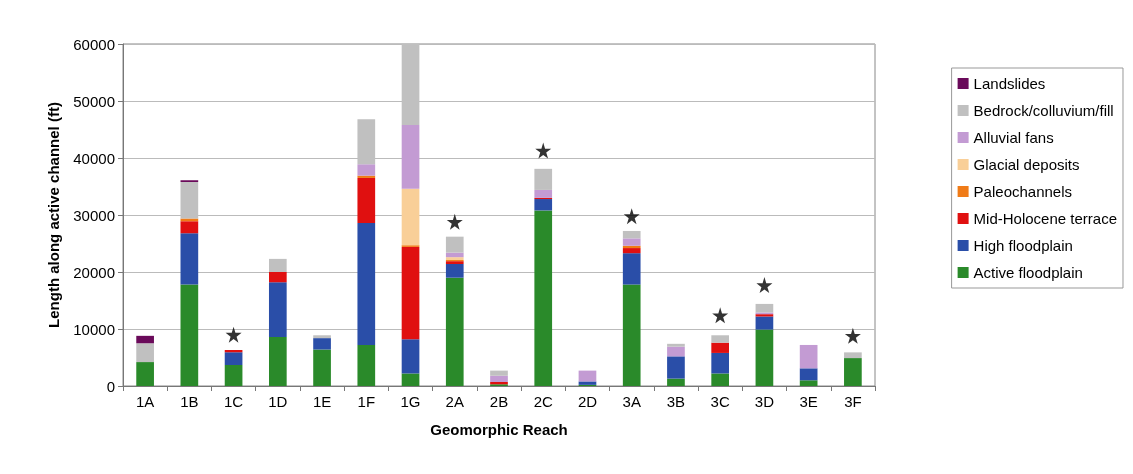 This screenshot has width=1133, height=474. What do you see at coordinates (94, 272) in the screenshot?
I see `y-tick-label: 20000` at bounding box center [94, 272].